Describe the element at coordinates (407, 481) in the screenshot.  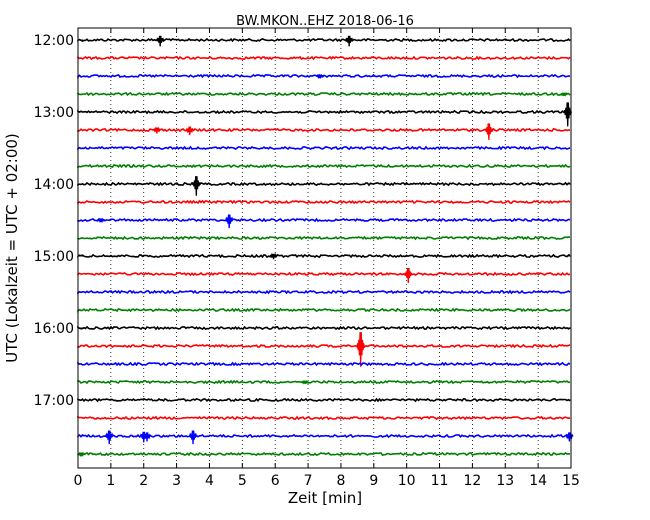
I see `x-tick-label: 10` at that location.